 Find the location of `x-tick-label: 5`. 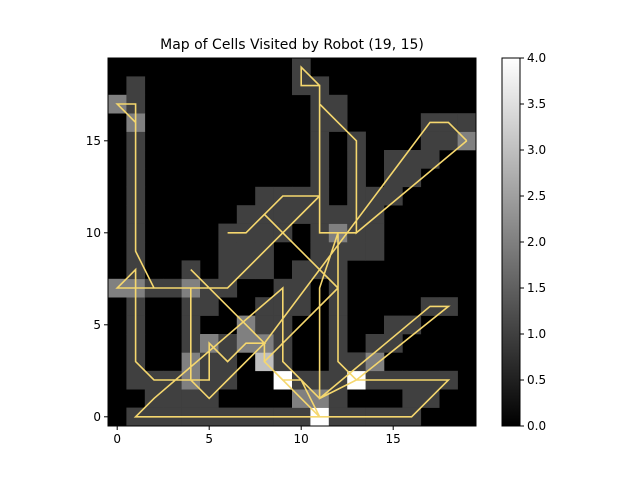

x-tick-label: 5 is located at coordinates (209, 439).